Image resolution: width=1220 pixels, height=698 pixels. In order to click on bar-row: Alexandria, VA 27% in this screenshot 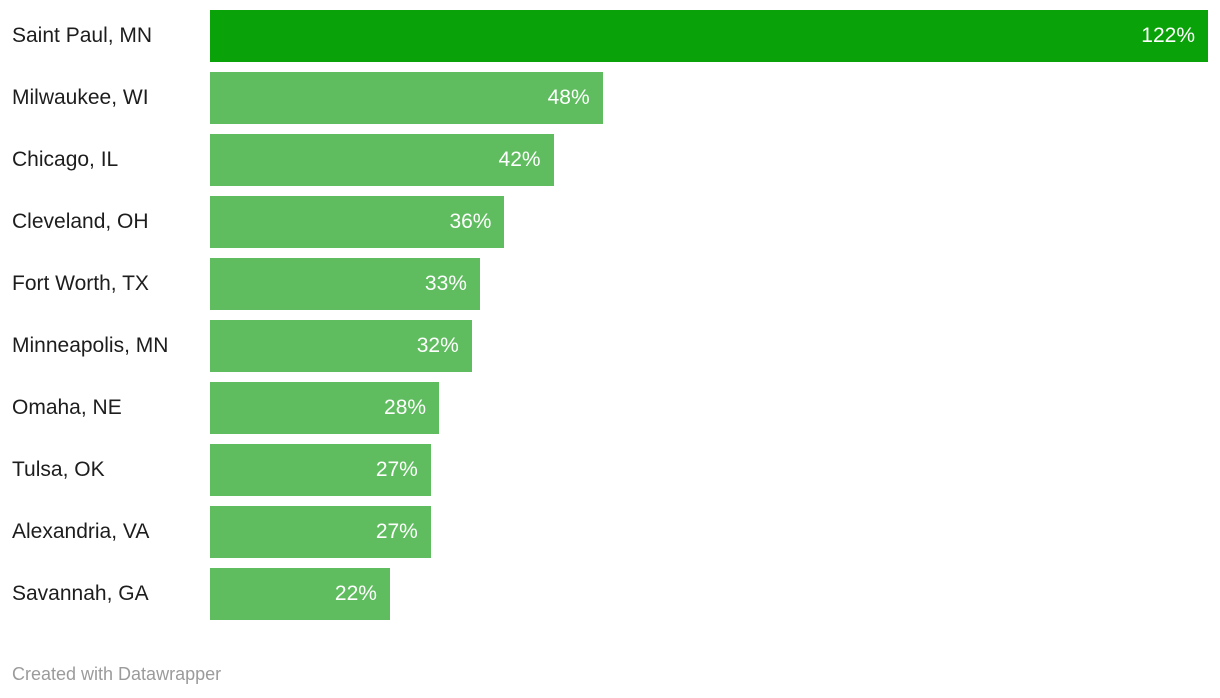, I will do `click(610, 532)`.